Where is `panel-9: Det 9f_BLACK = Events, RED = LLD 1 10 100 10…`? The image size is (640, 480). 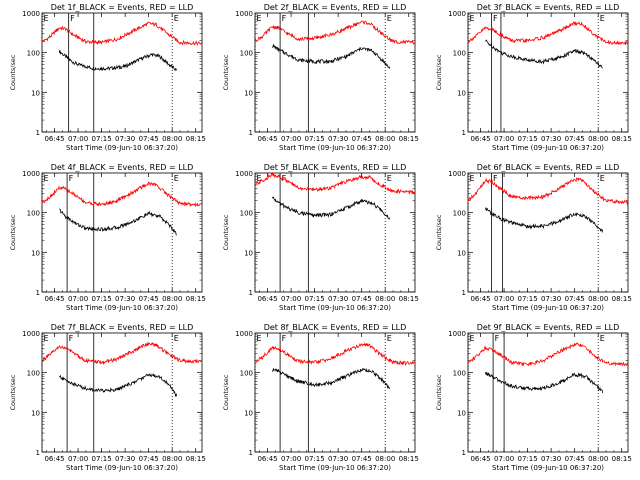
panel-9: Det 9f_BLACK = Events, RED = LLD 1 10 100 10… is located at coordinates (533, 397).